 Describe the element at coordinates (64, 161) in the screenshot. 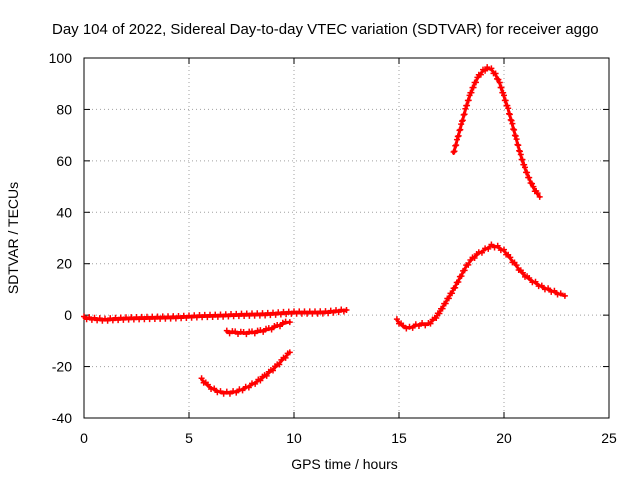

I see `y-tick-label: 60` at that location.